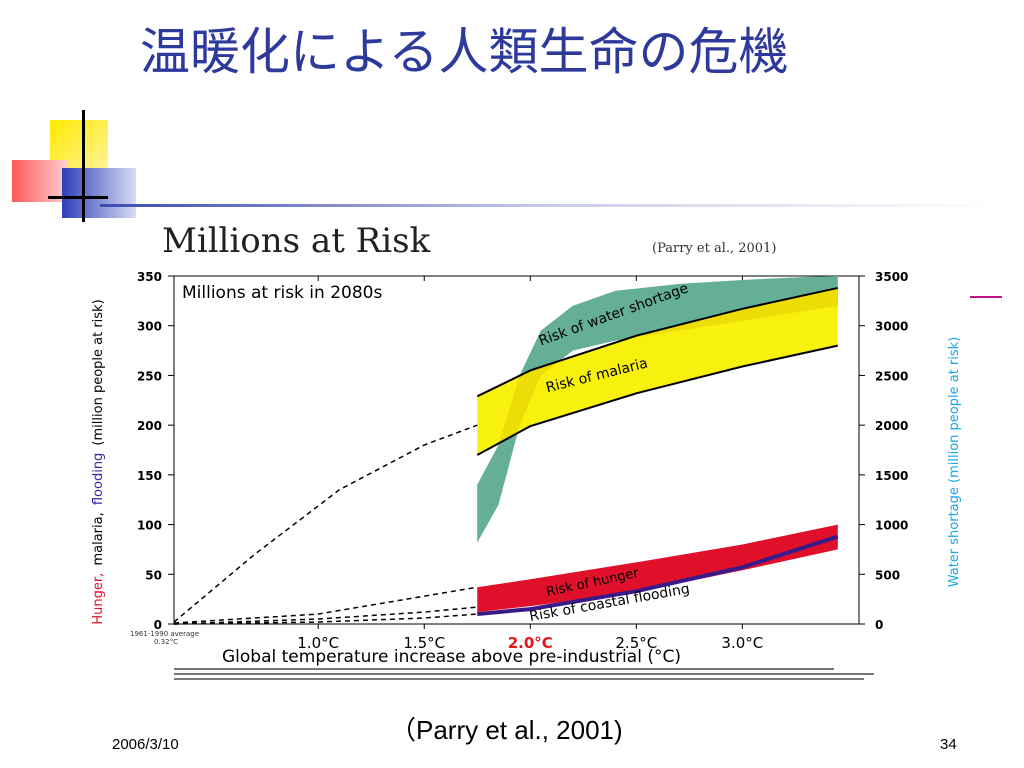  What do you see at coordinates (296, 241) in the screenshot?
I see `chart-title: Millions at Risk` at bounding box center [296, 241].